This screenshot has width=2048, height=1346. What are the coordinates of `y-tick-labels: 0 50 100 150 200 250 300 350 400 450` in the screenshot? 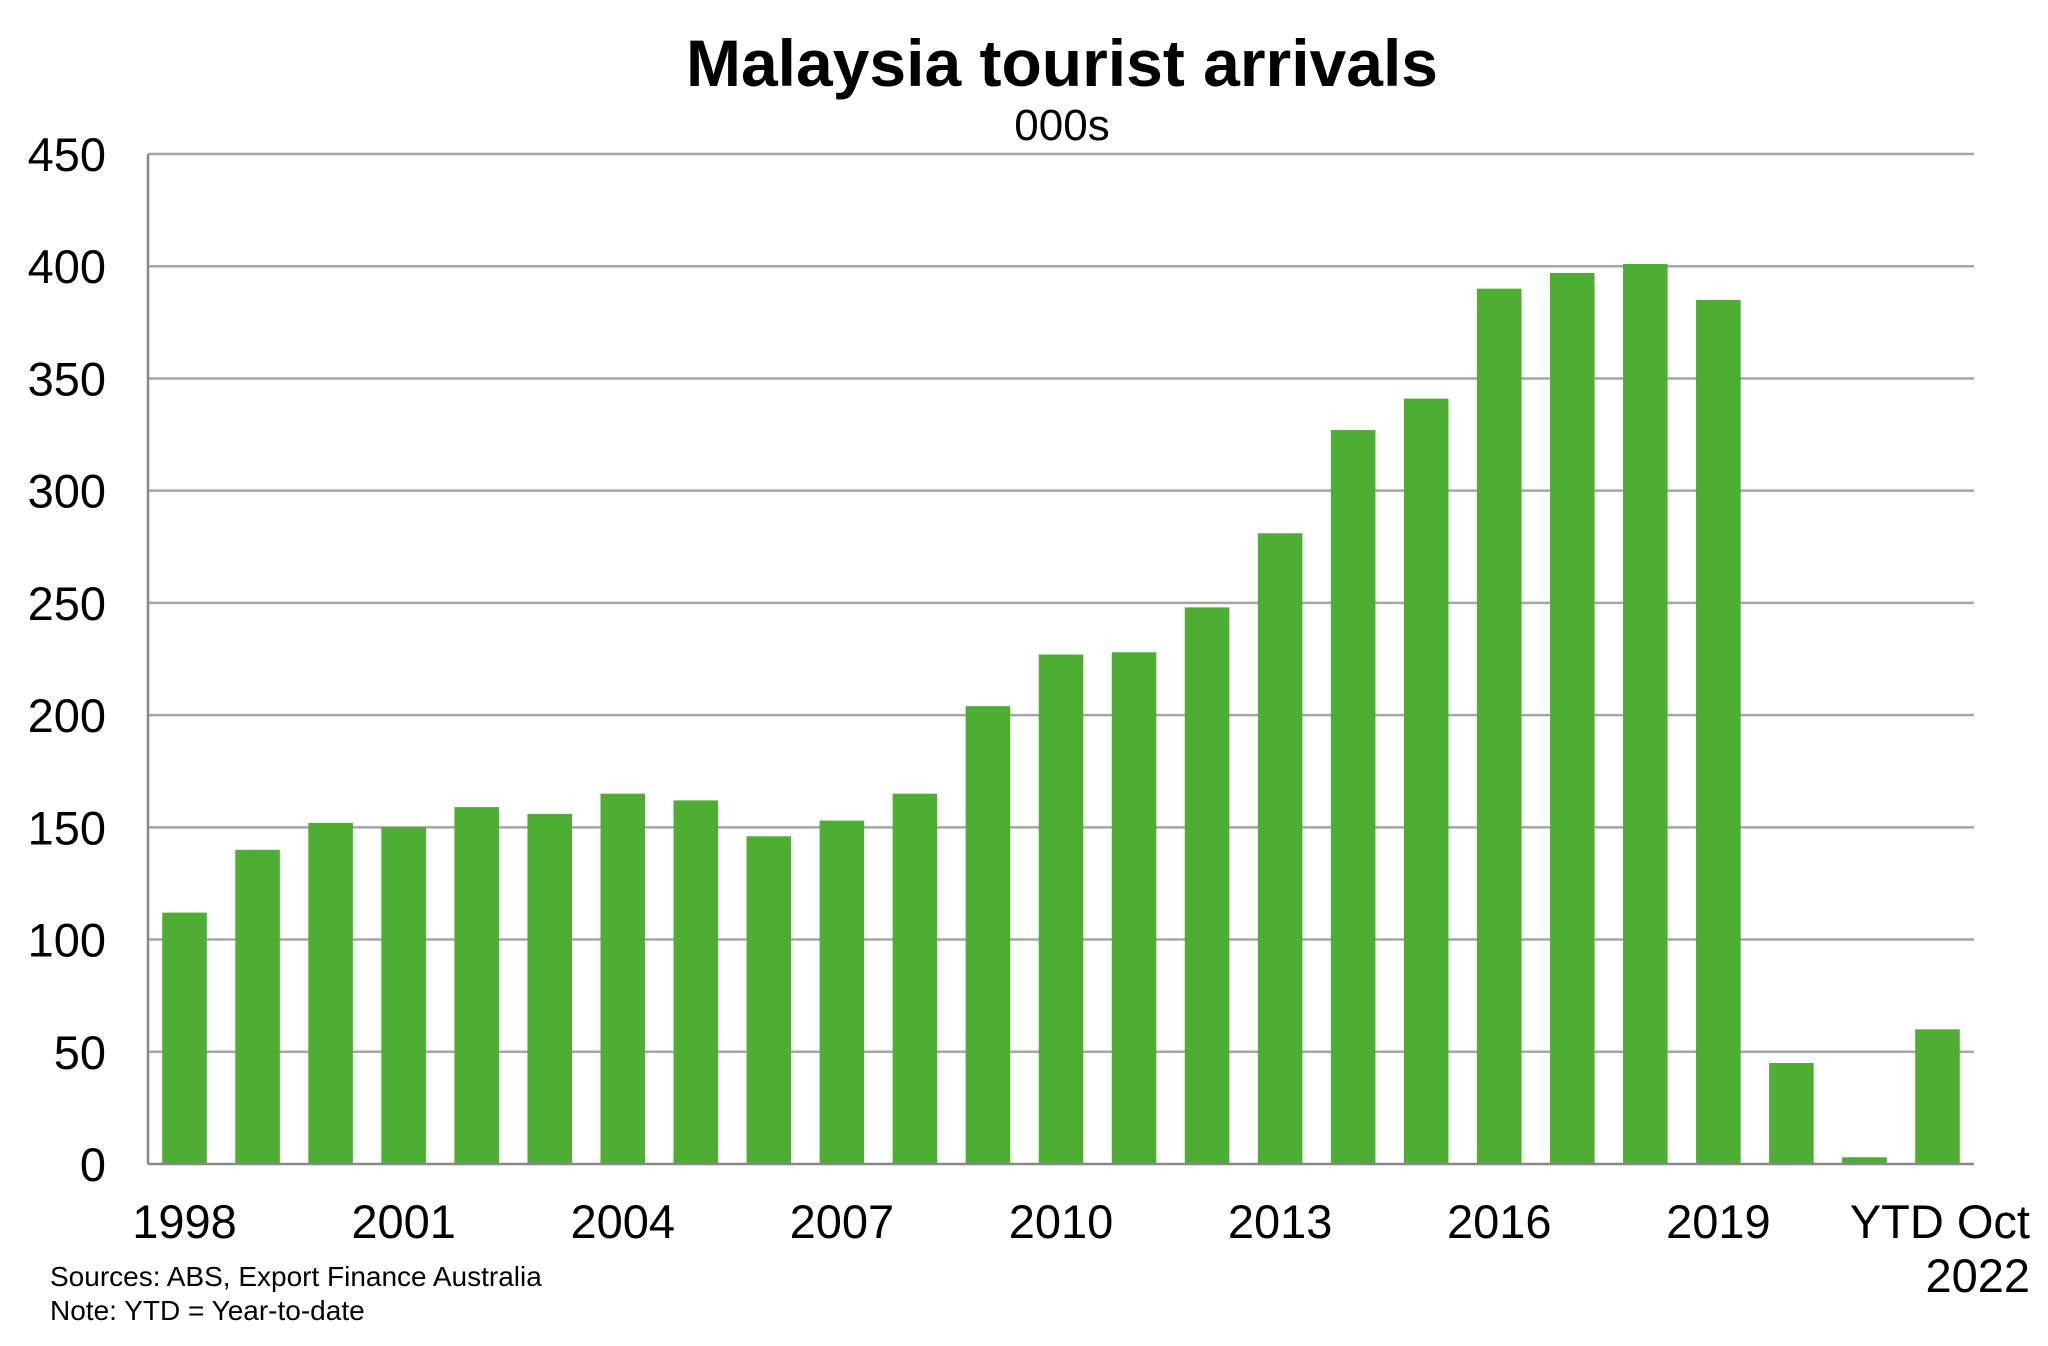 It's located at (67, 659).